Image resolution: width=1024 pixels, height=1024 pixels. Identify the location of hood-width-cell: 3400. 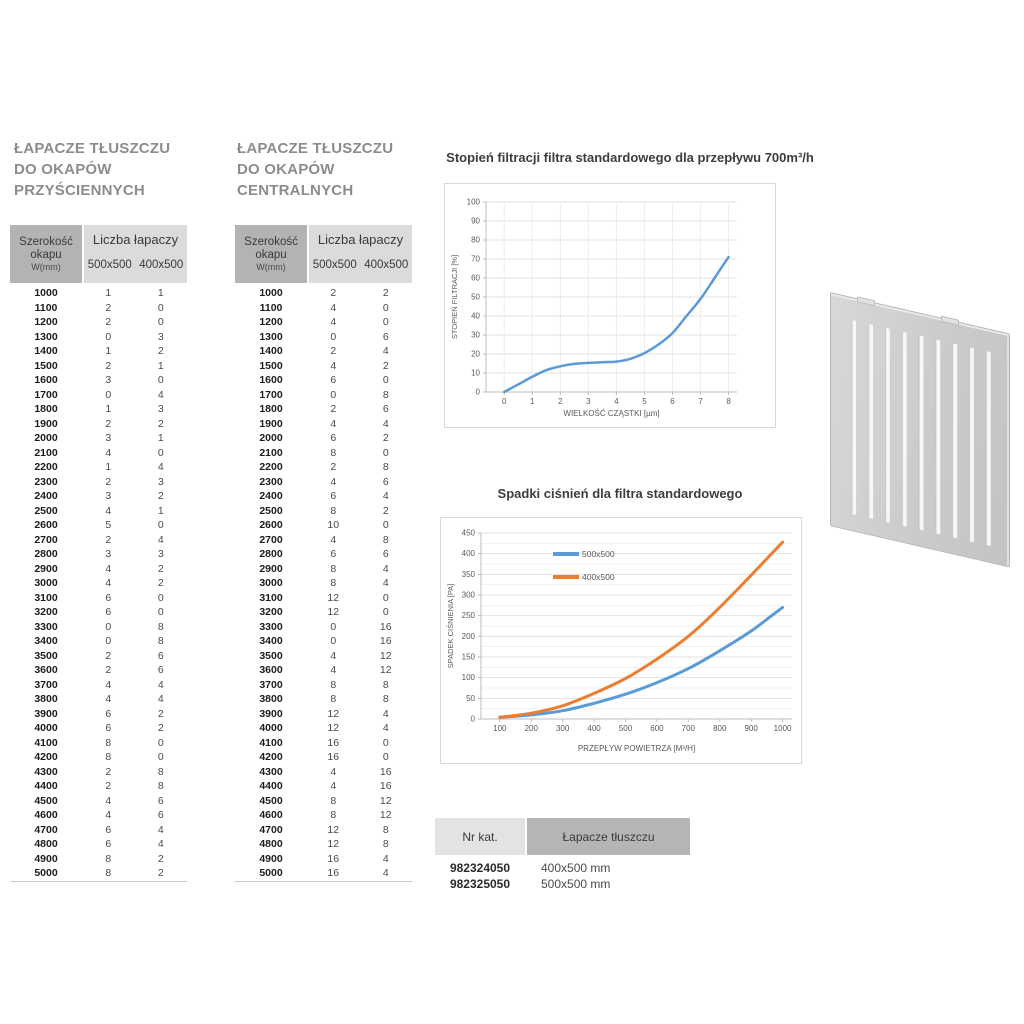
(271, 641).